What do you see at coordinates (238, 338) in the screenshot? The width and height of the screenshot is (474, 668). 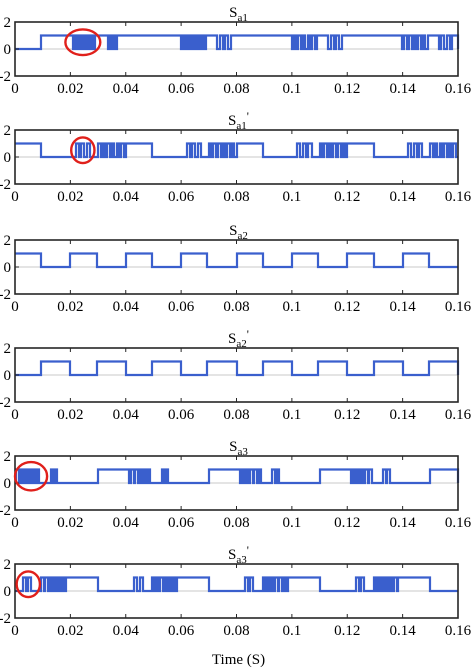 I see `panel-title: Sa2'` at bounding box center [238, 338].